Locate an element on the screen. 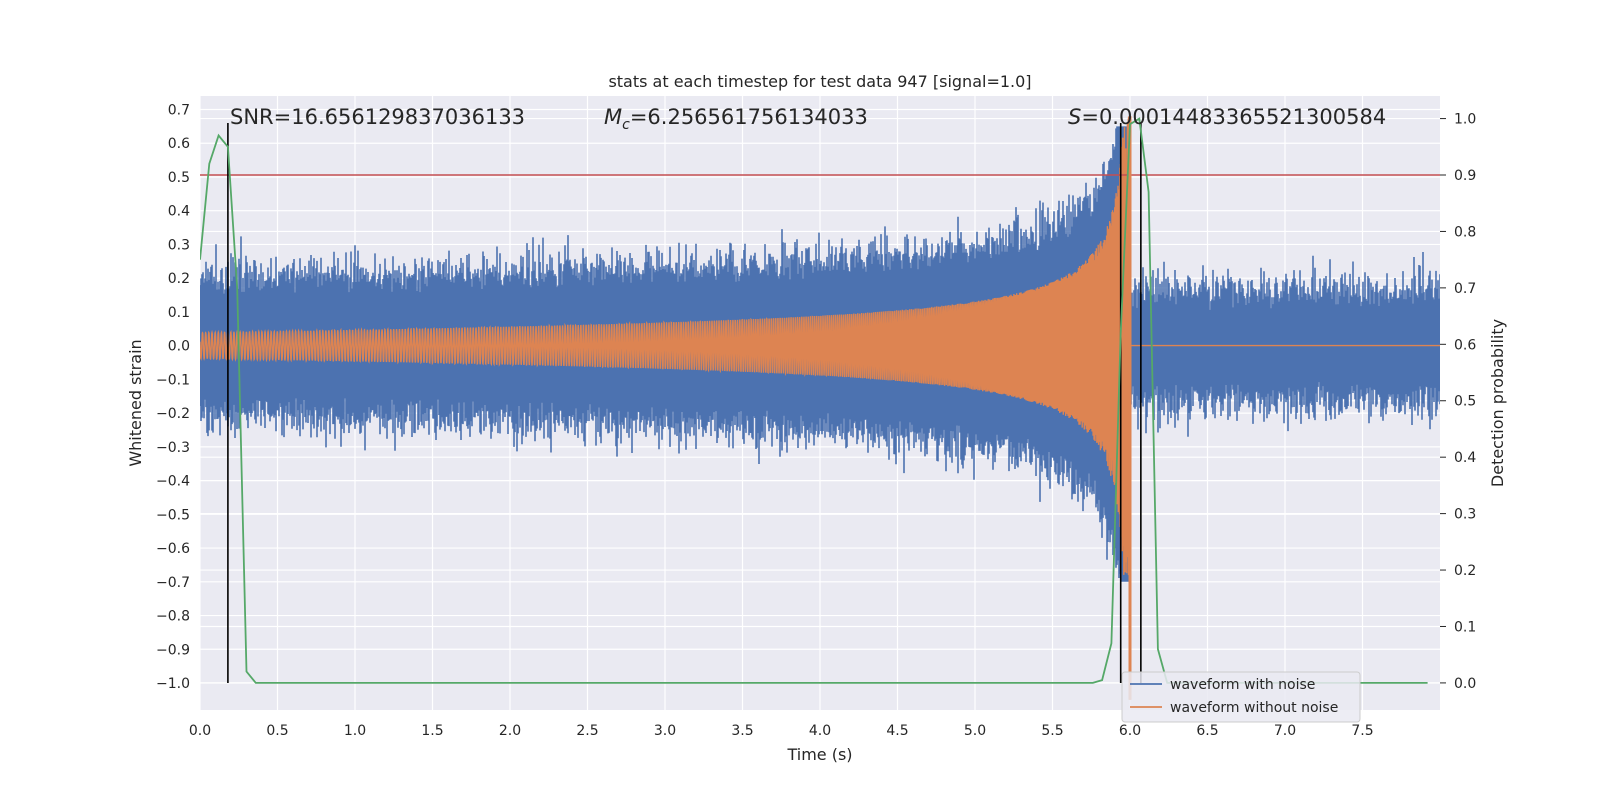  y2-tick-label: 0.8 is located at coordinates (1465, 232).